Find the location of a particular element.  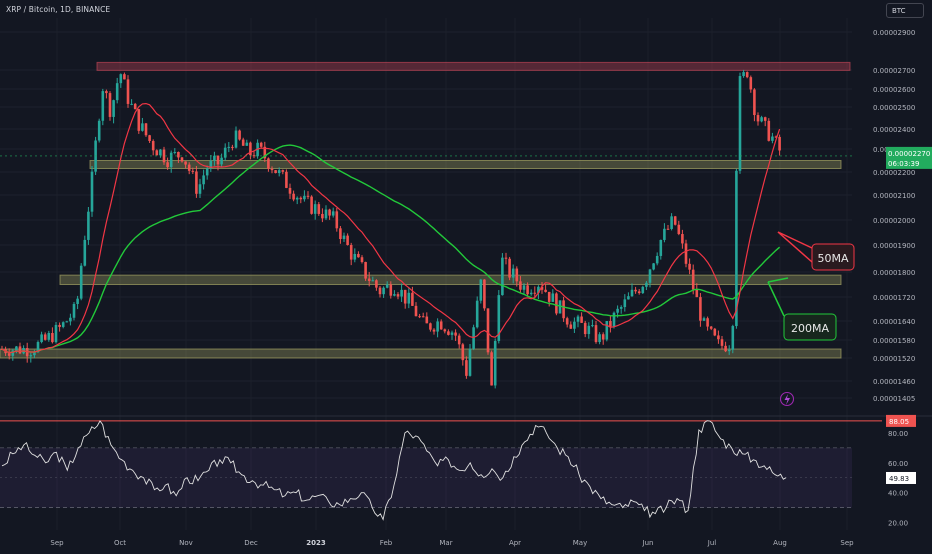

lightning-icon is located at coordinates (787, 399).